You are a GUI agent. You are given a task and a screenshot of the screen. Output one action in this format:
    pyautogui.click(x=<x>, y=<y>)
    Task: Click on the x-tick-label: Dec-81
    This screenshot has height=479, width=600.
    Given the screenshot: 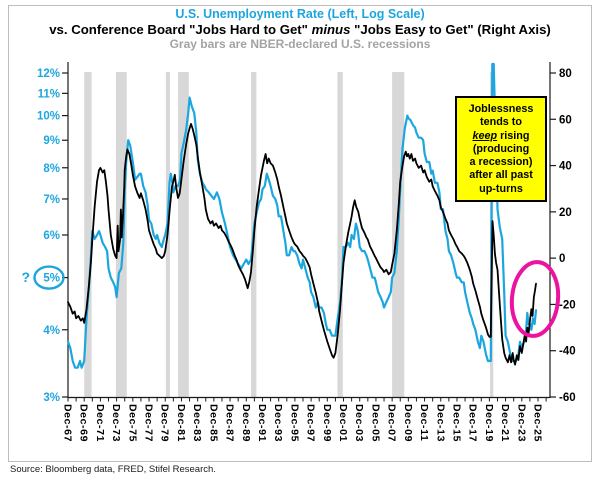 What is the action you would take?
    pyautogui.click(x=181, y=423)
    